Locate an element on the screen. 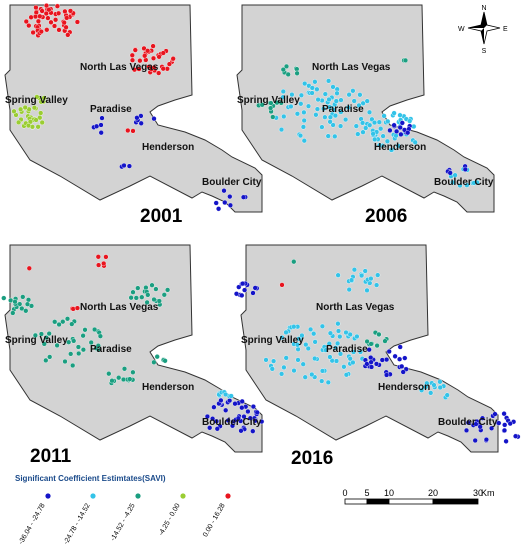 The image size is (528, 550). place-label: Paradise is located at coordinates (347, 349).